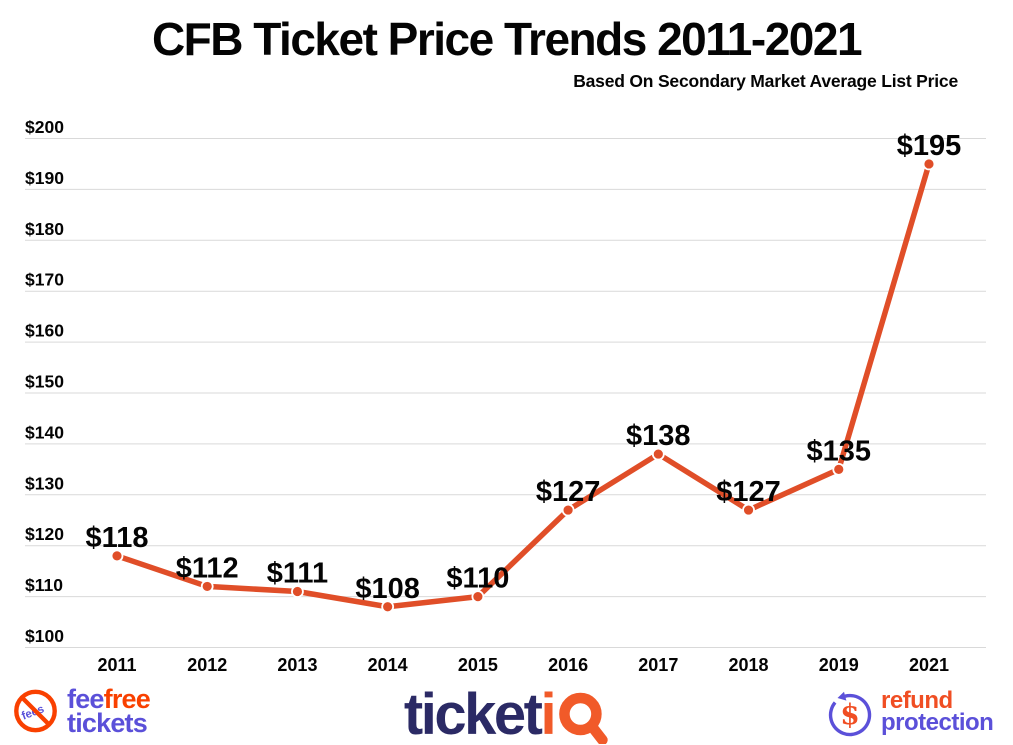 The width and height of the screenshot is (1013, 745). What do you see at coordinates (44, 483) in the screenshot?
I see `y-tick-label: $130` at bounding box center [44, 483].